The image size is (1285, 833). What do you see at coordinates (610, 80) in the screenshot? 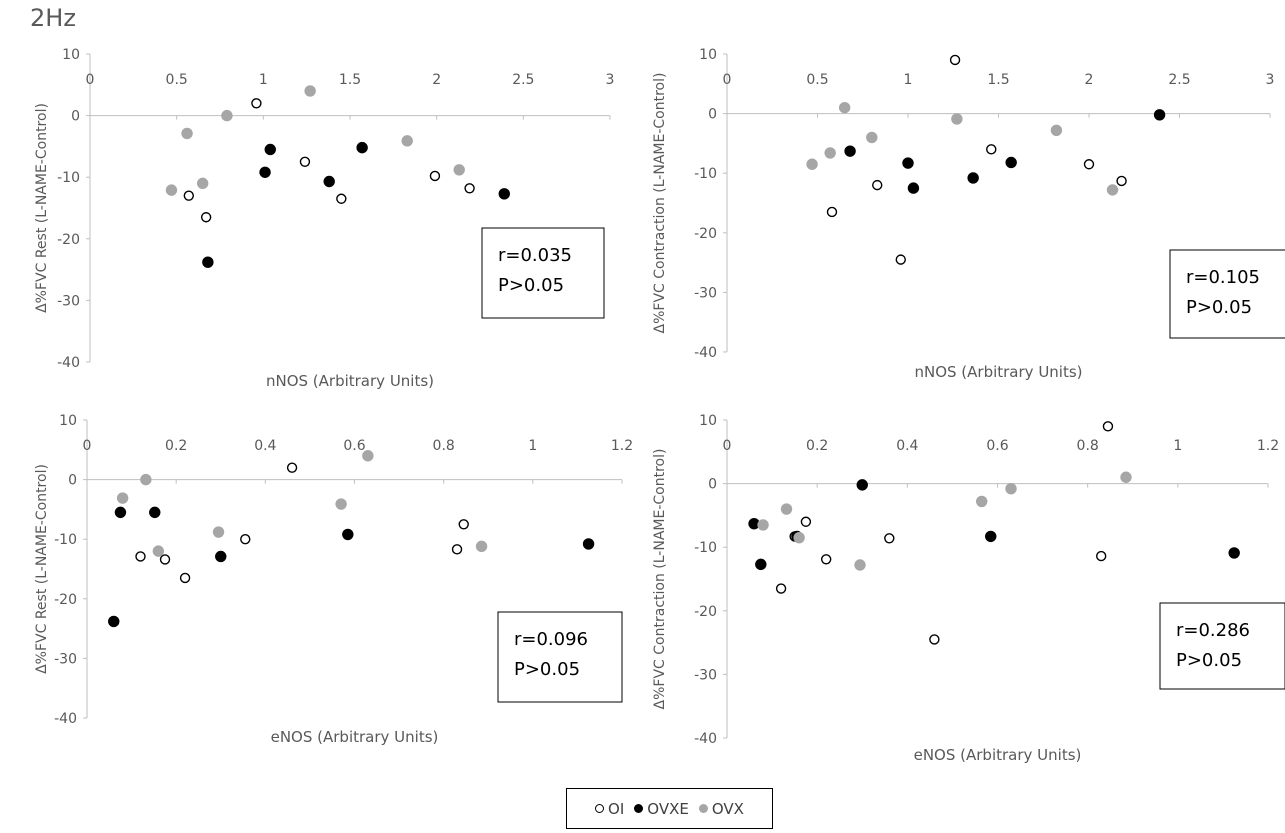
I see `x-tick-label: 3` at bounding box center [610, 80].